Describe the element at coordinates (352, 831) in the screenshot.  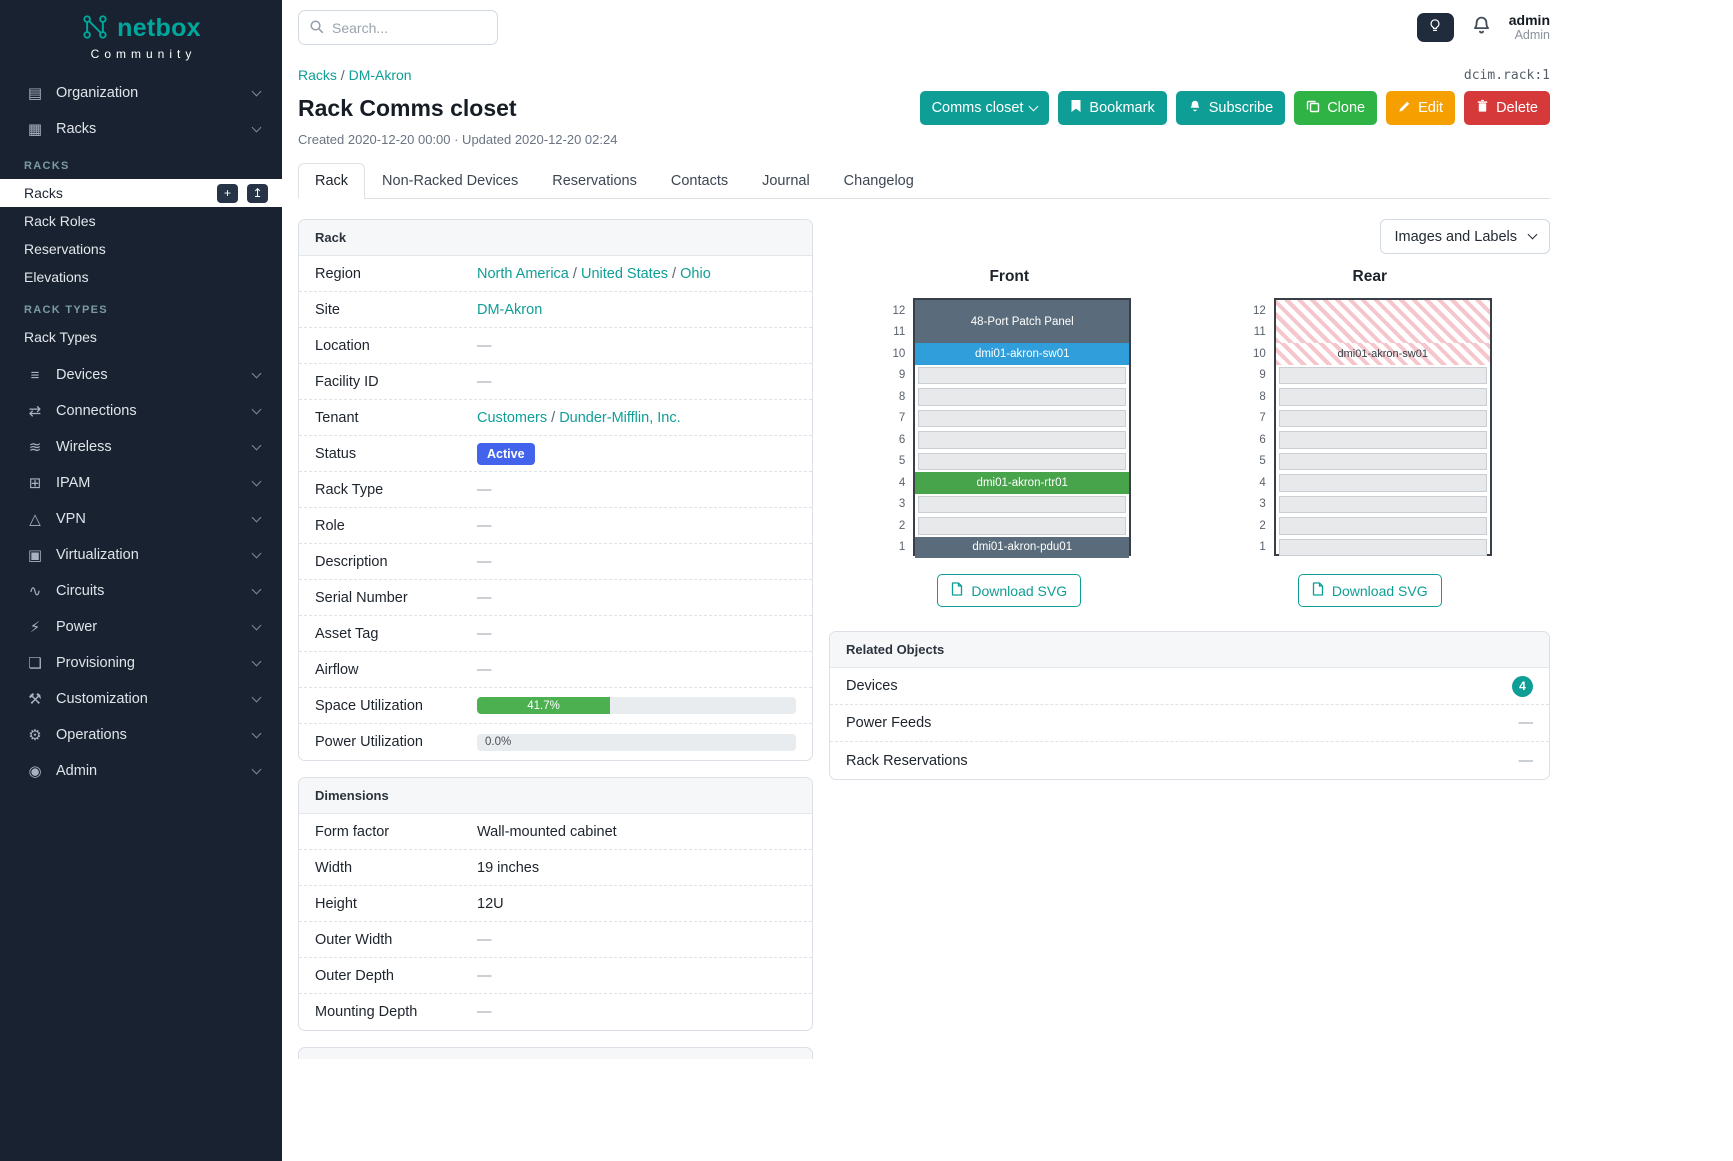
I see `detail-label: Form factor` at that location.